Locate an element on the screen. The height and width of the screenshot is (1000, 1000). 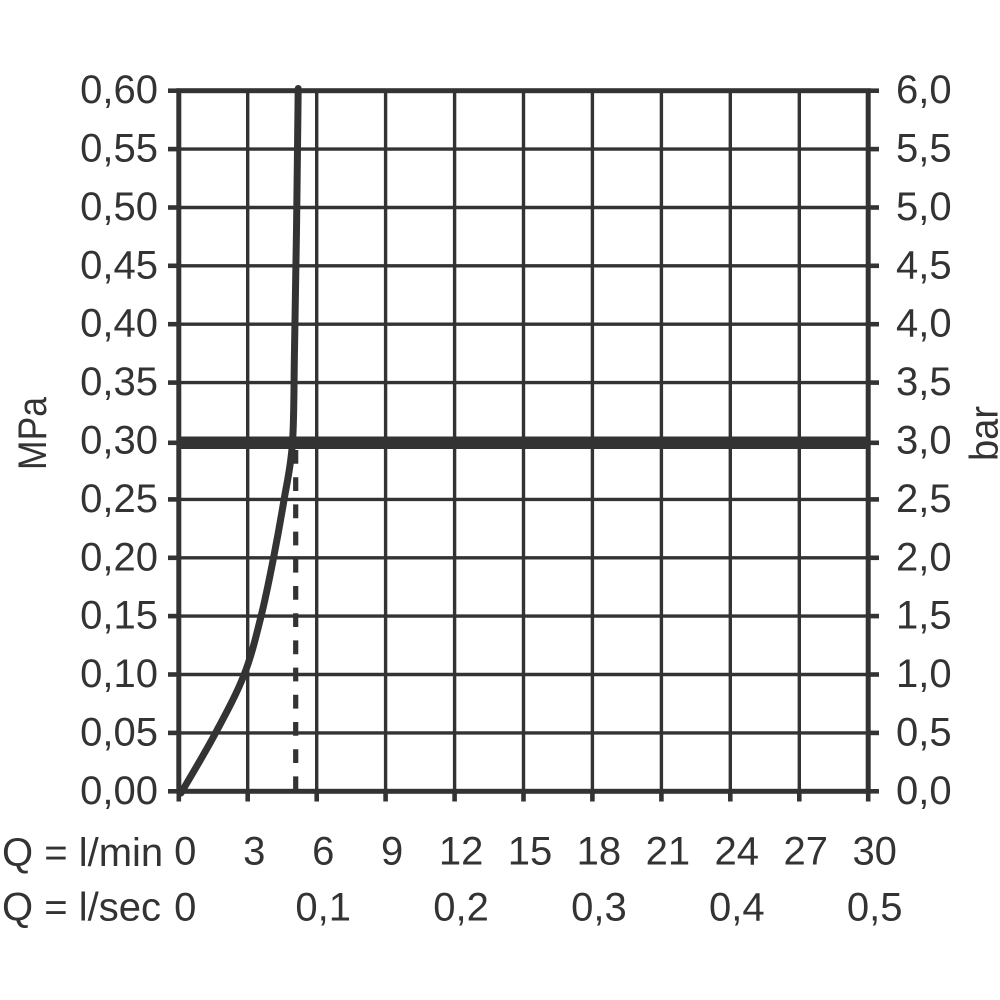
svg-text: 9 is located at coordinates (392, 852).